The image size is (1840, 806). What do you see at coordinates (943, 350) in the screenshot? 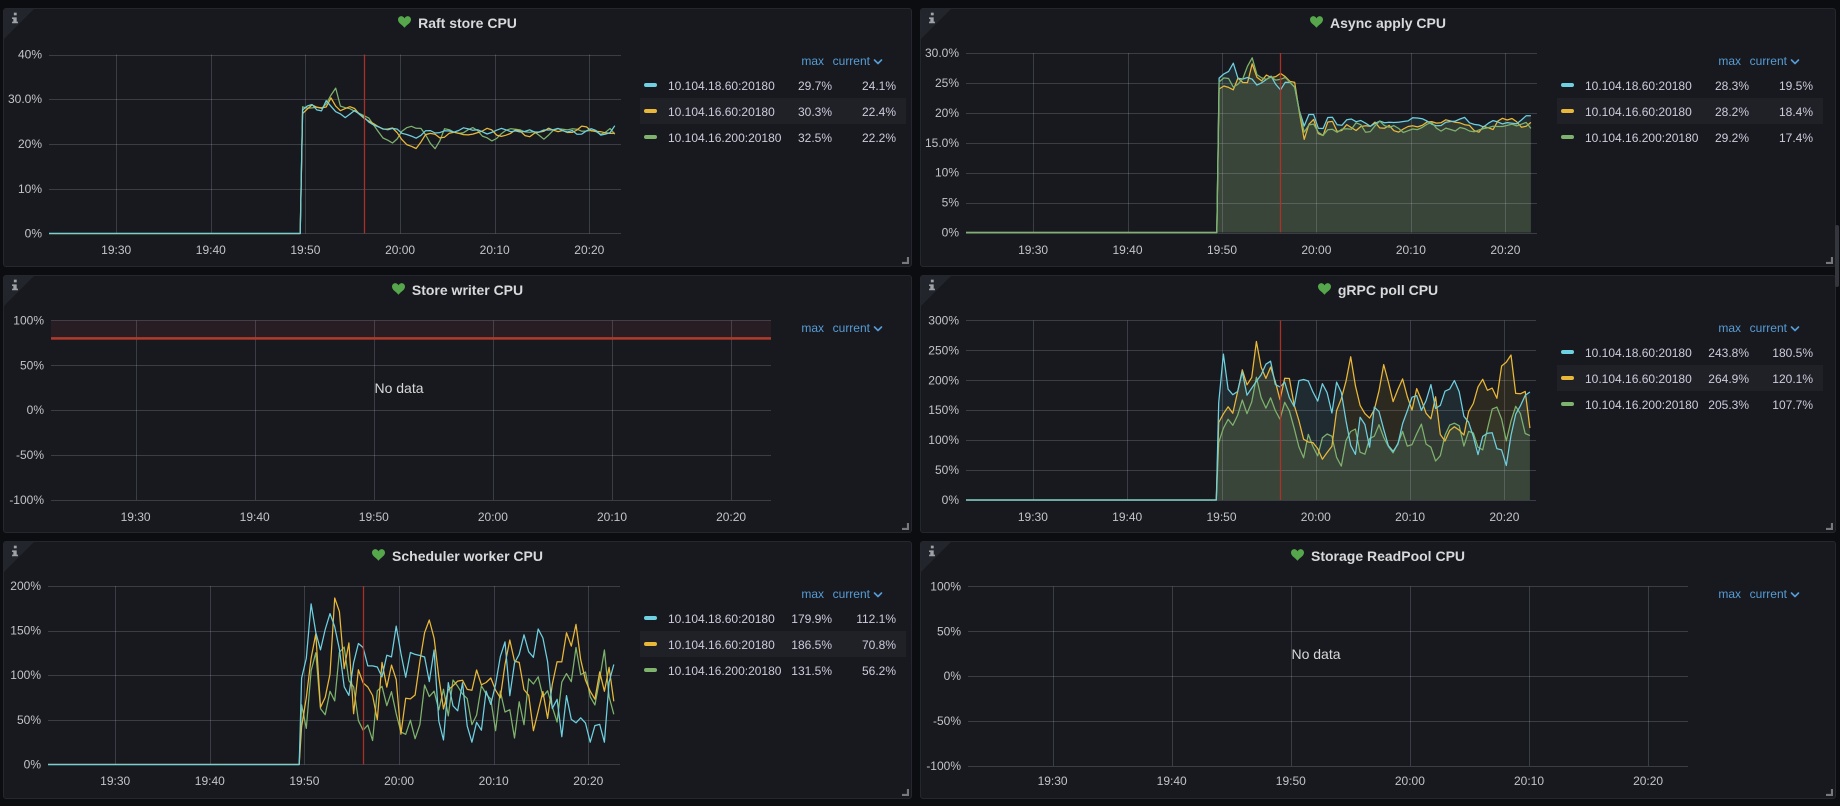
I see `svg-text: 250%` at bounding box center [943, 350].